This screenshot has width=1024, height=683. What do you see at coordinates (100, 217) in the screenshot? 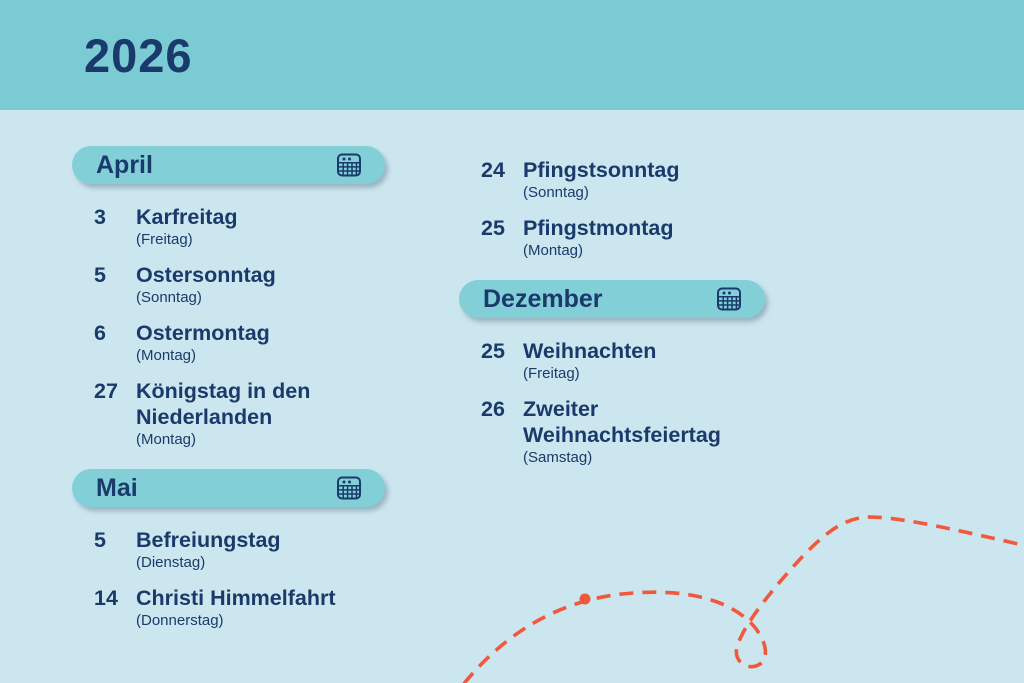
I see `holiday-day: 3` at bounding box center [100, 217].